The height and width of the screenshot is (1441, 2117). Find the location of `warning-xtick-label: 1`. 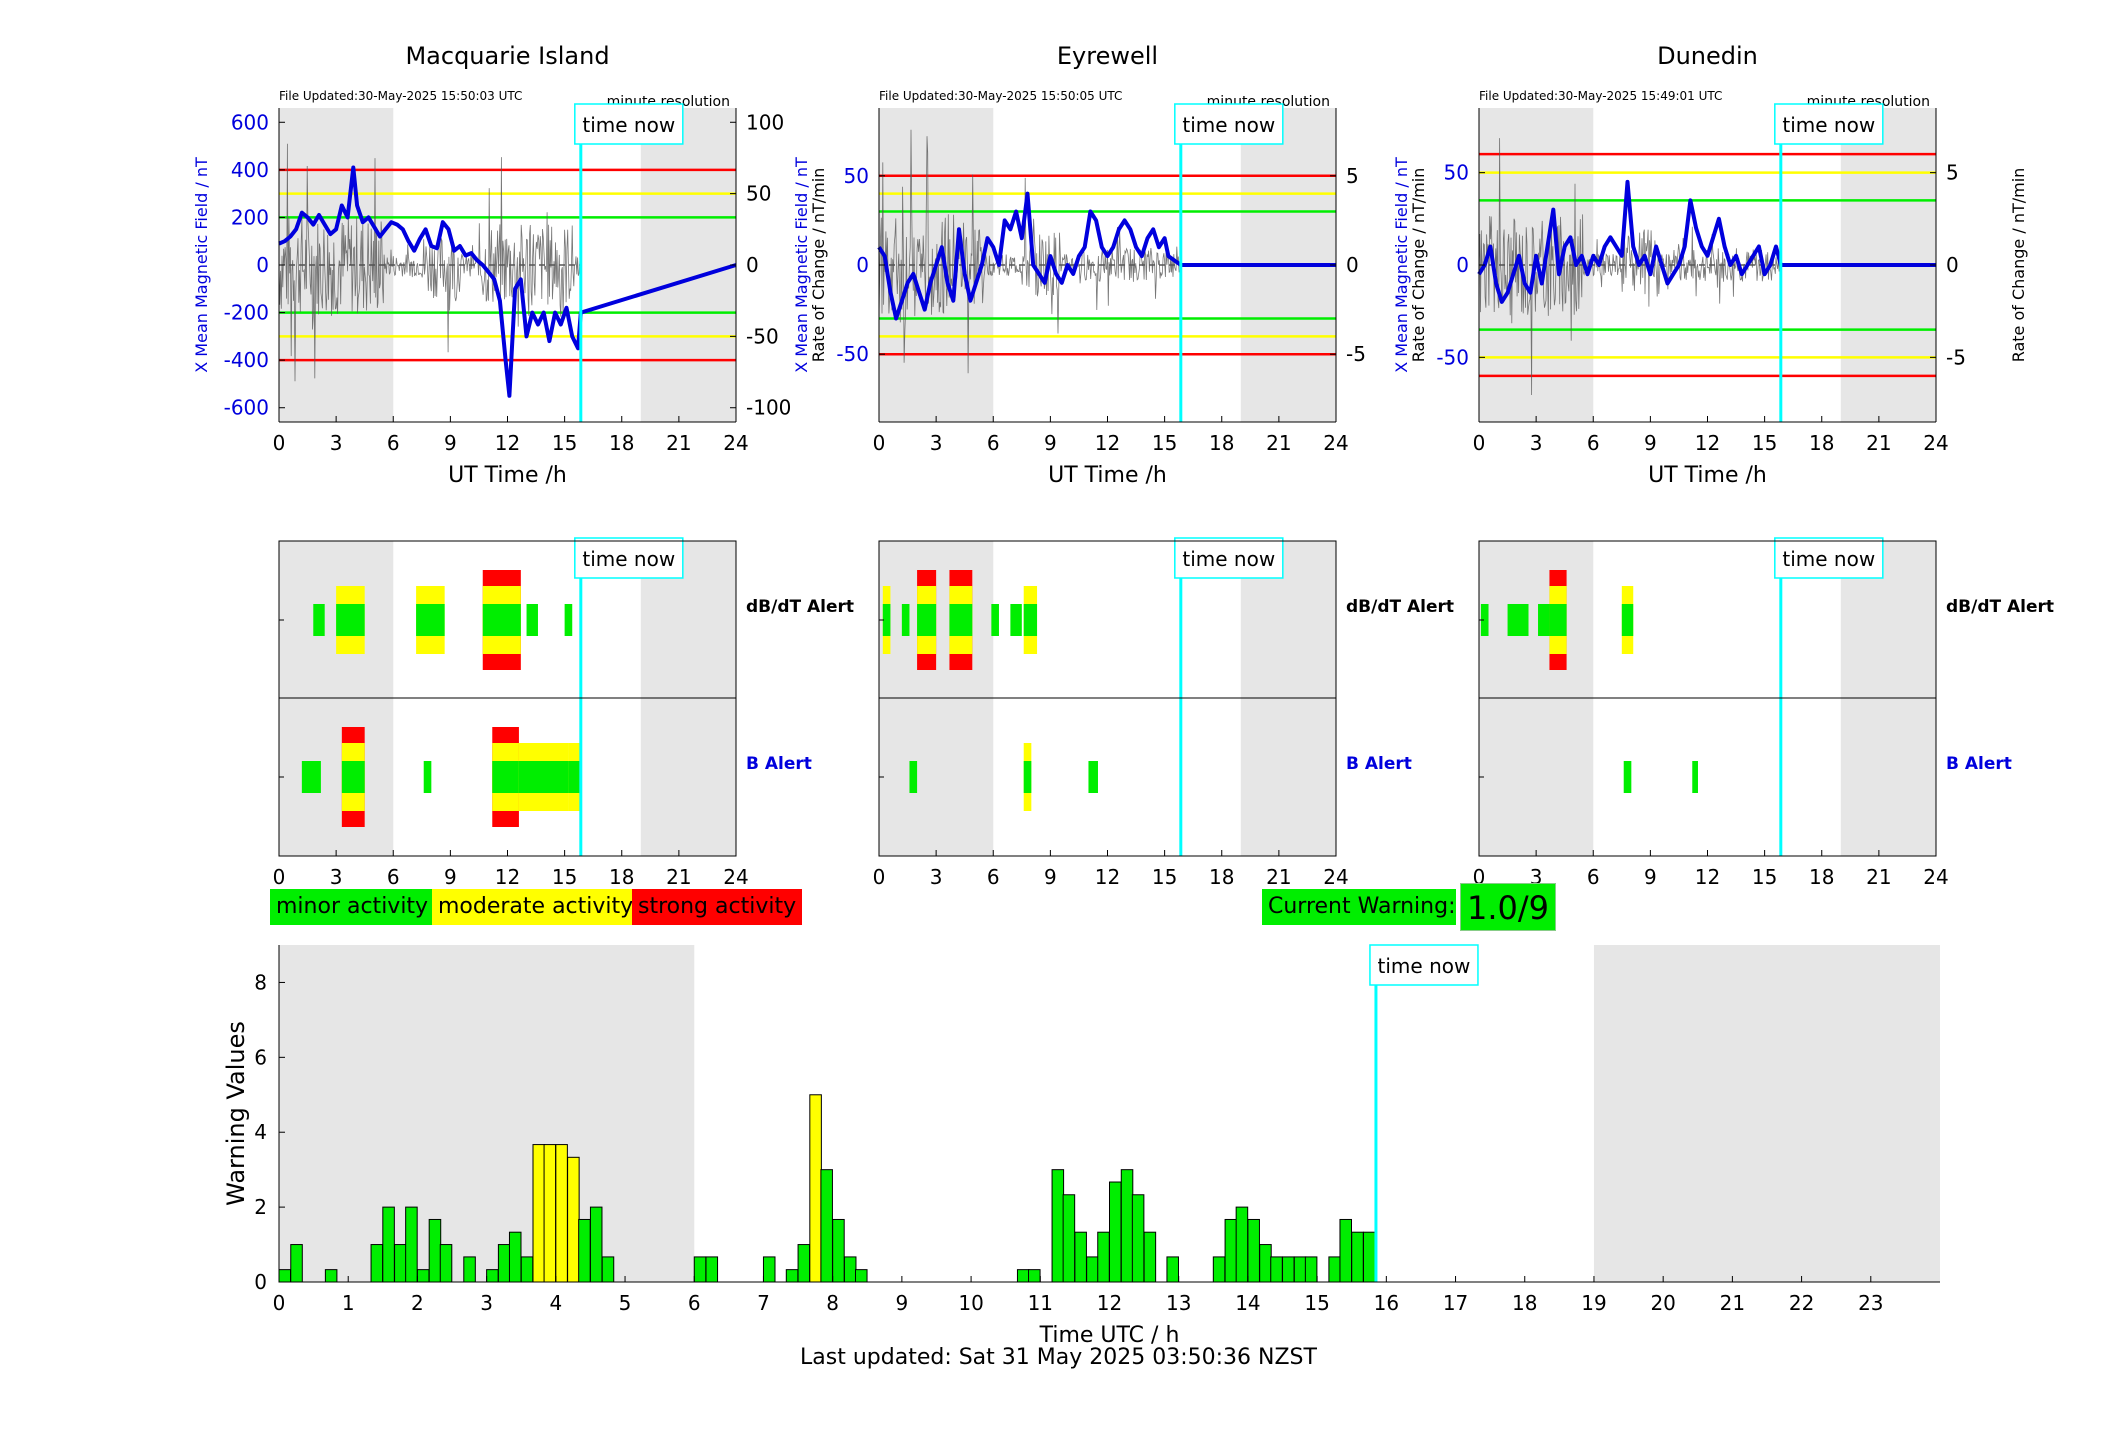

warning-xtick-label: 1 is located at coordinates (348, 1303).